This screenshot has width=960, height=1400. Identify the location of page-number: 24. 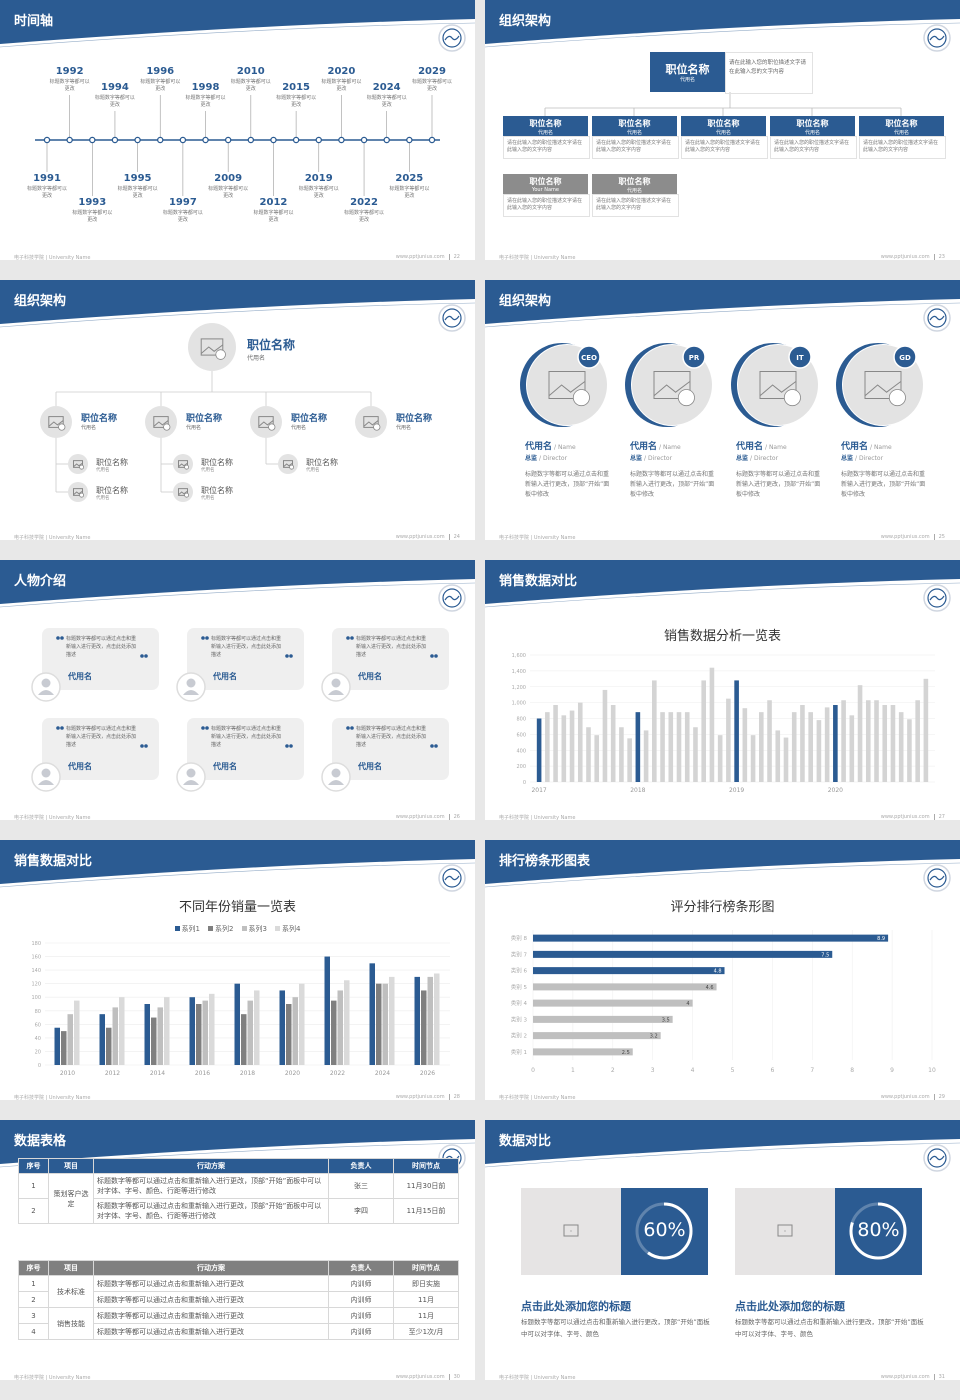
(454, 537).